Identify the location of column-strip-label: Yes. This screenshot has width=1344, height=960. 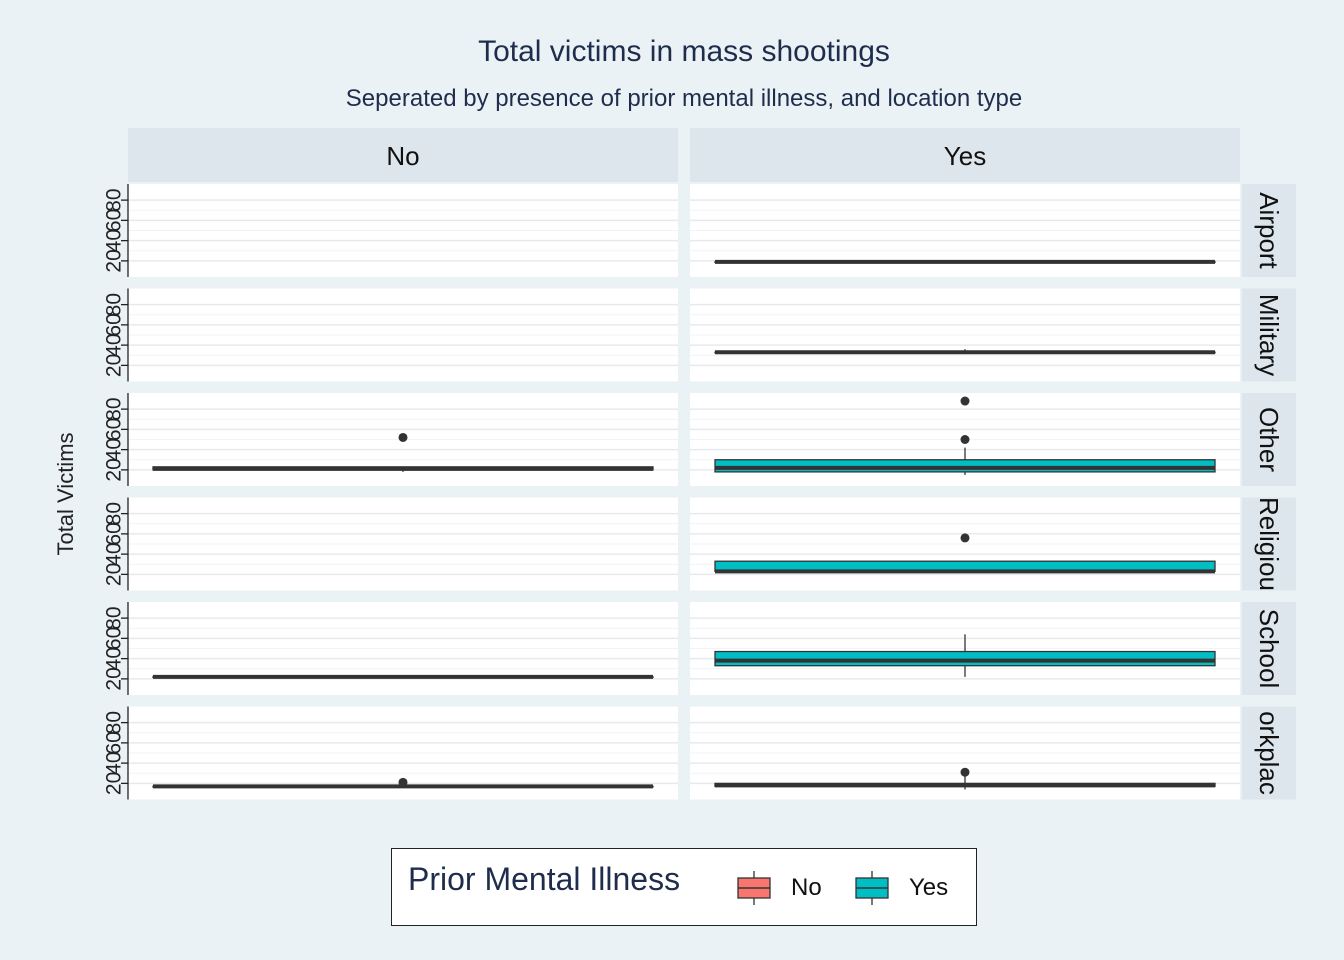
(965, 156).